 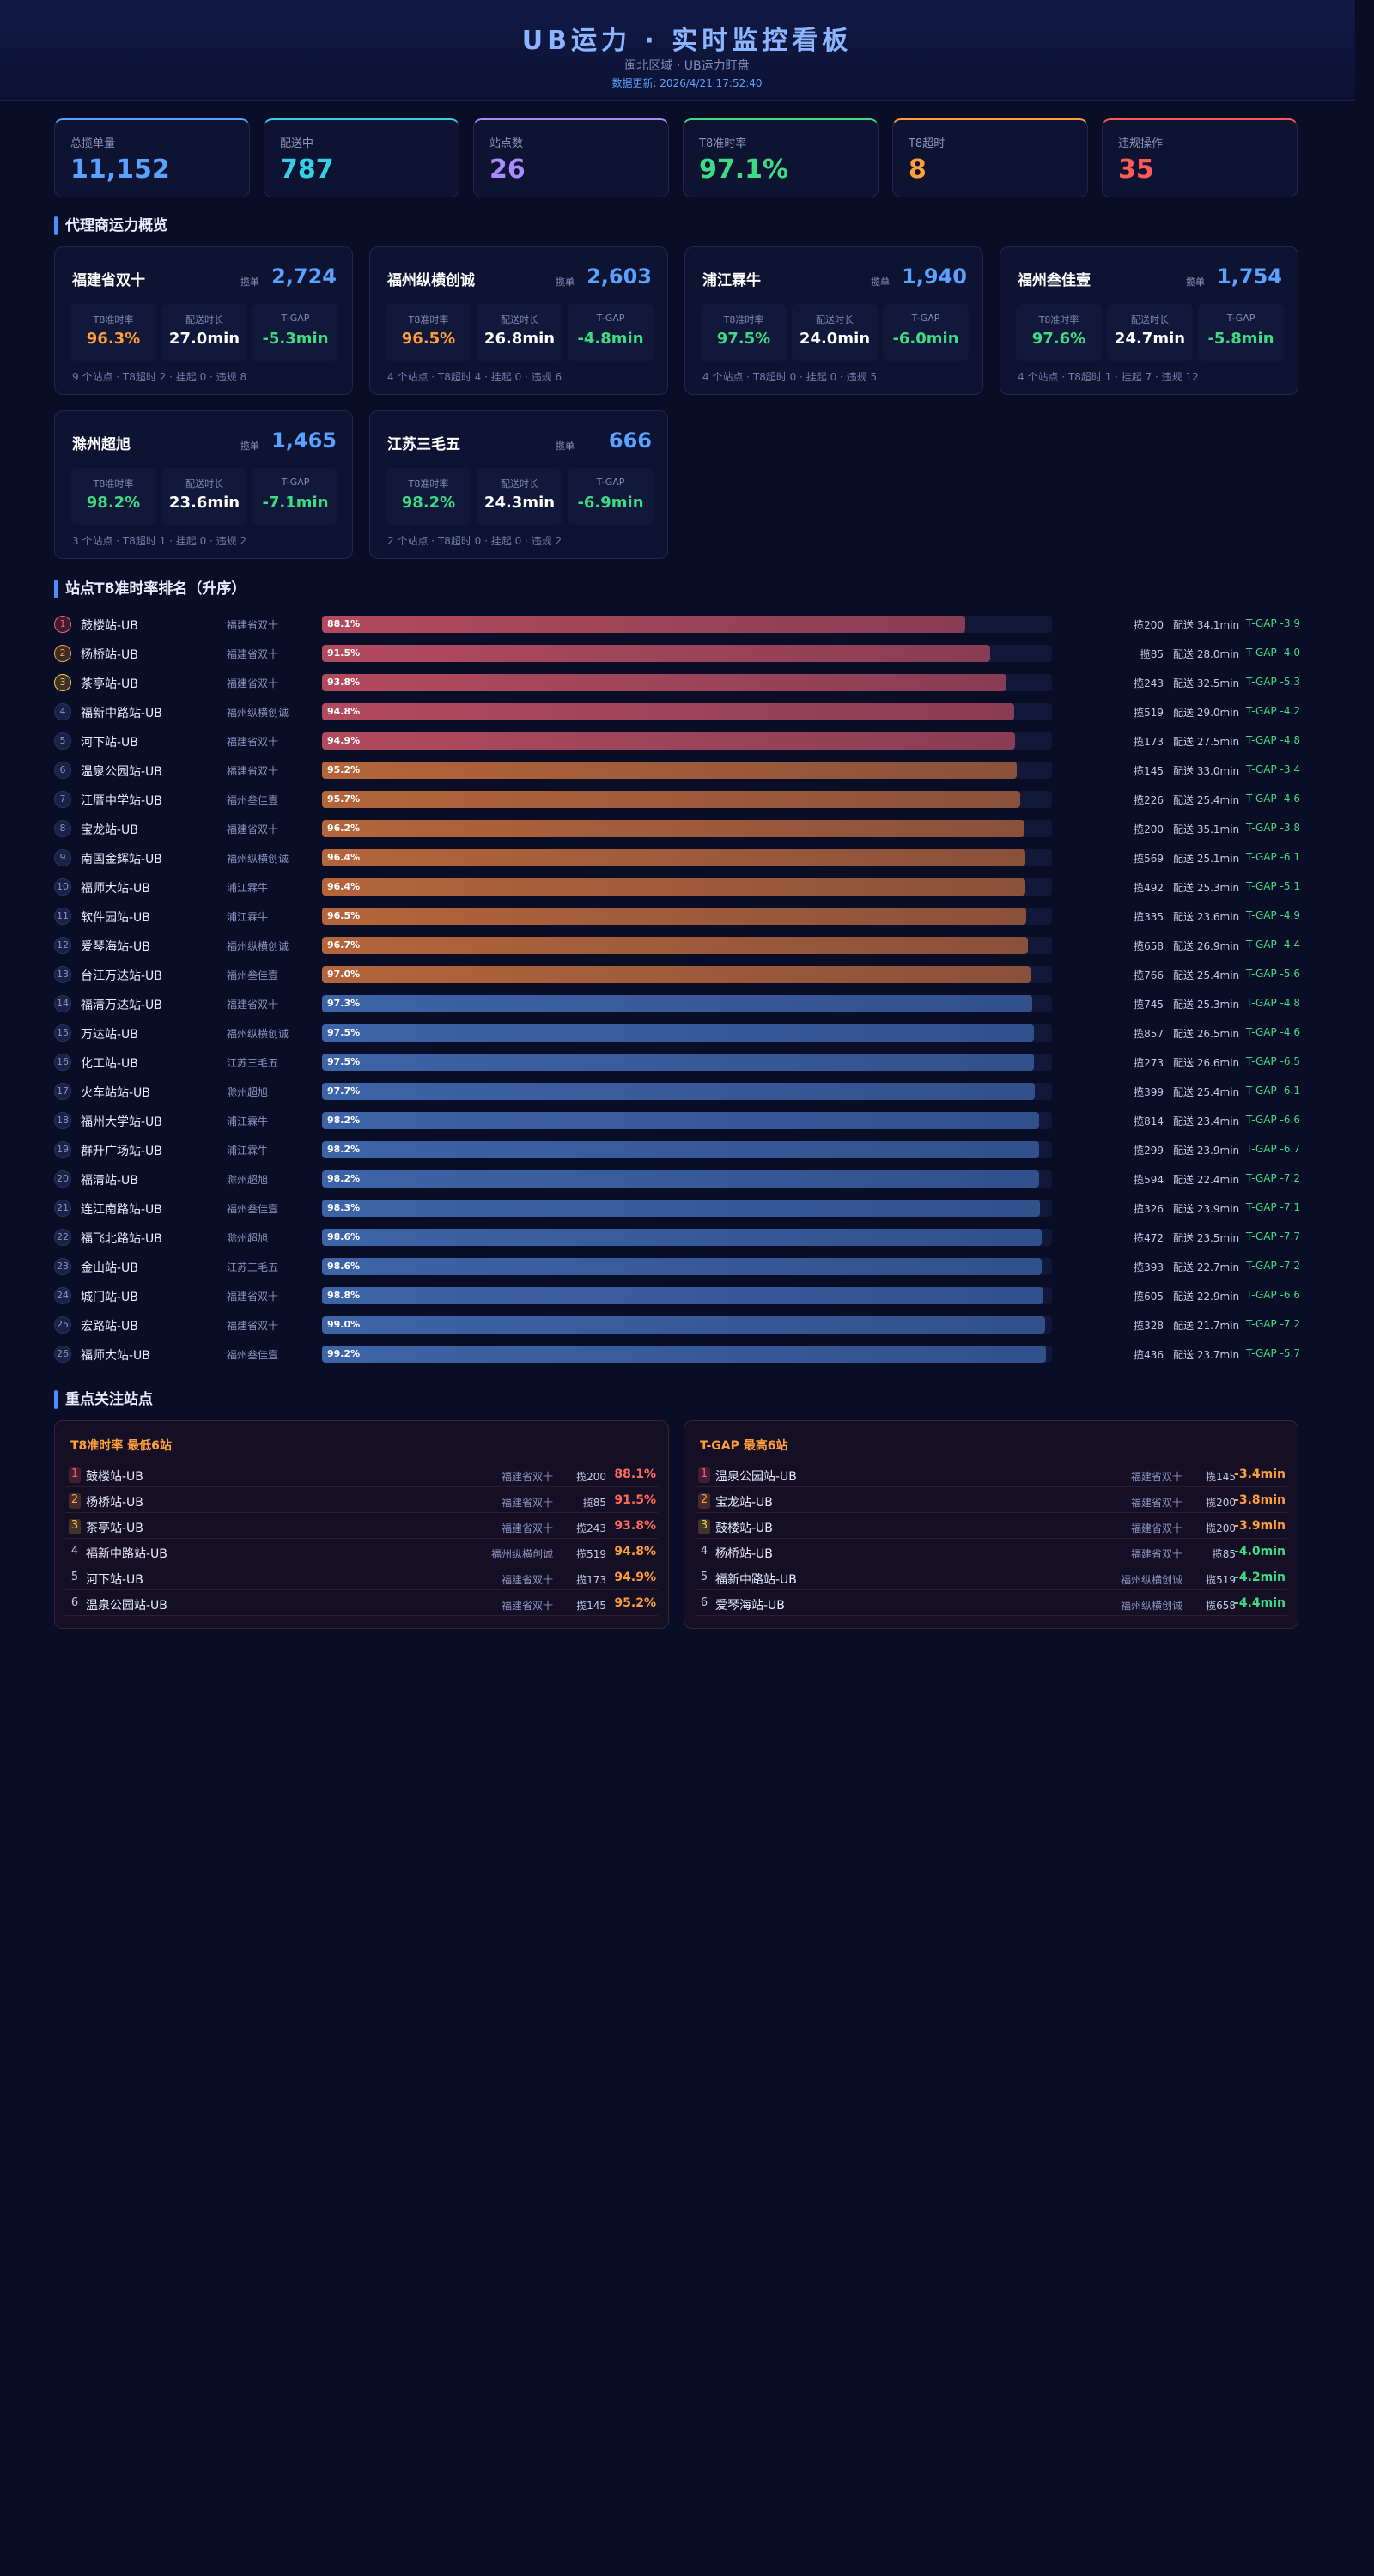 What do you see at coordinates (109, 743) in the screenshot?
I see `station-name: 河下站-UB` at bounding box center [109, 743].